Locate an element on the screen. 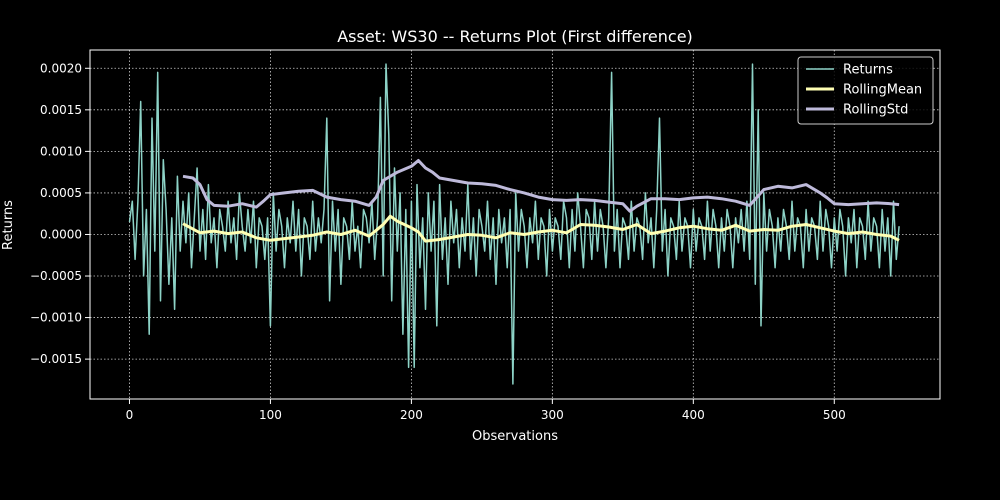  y-tick-label: 0.0005 is located at coordinates (61, 193).